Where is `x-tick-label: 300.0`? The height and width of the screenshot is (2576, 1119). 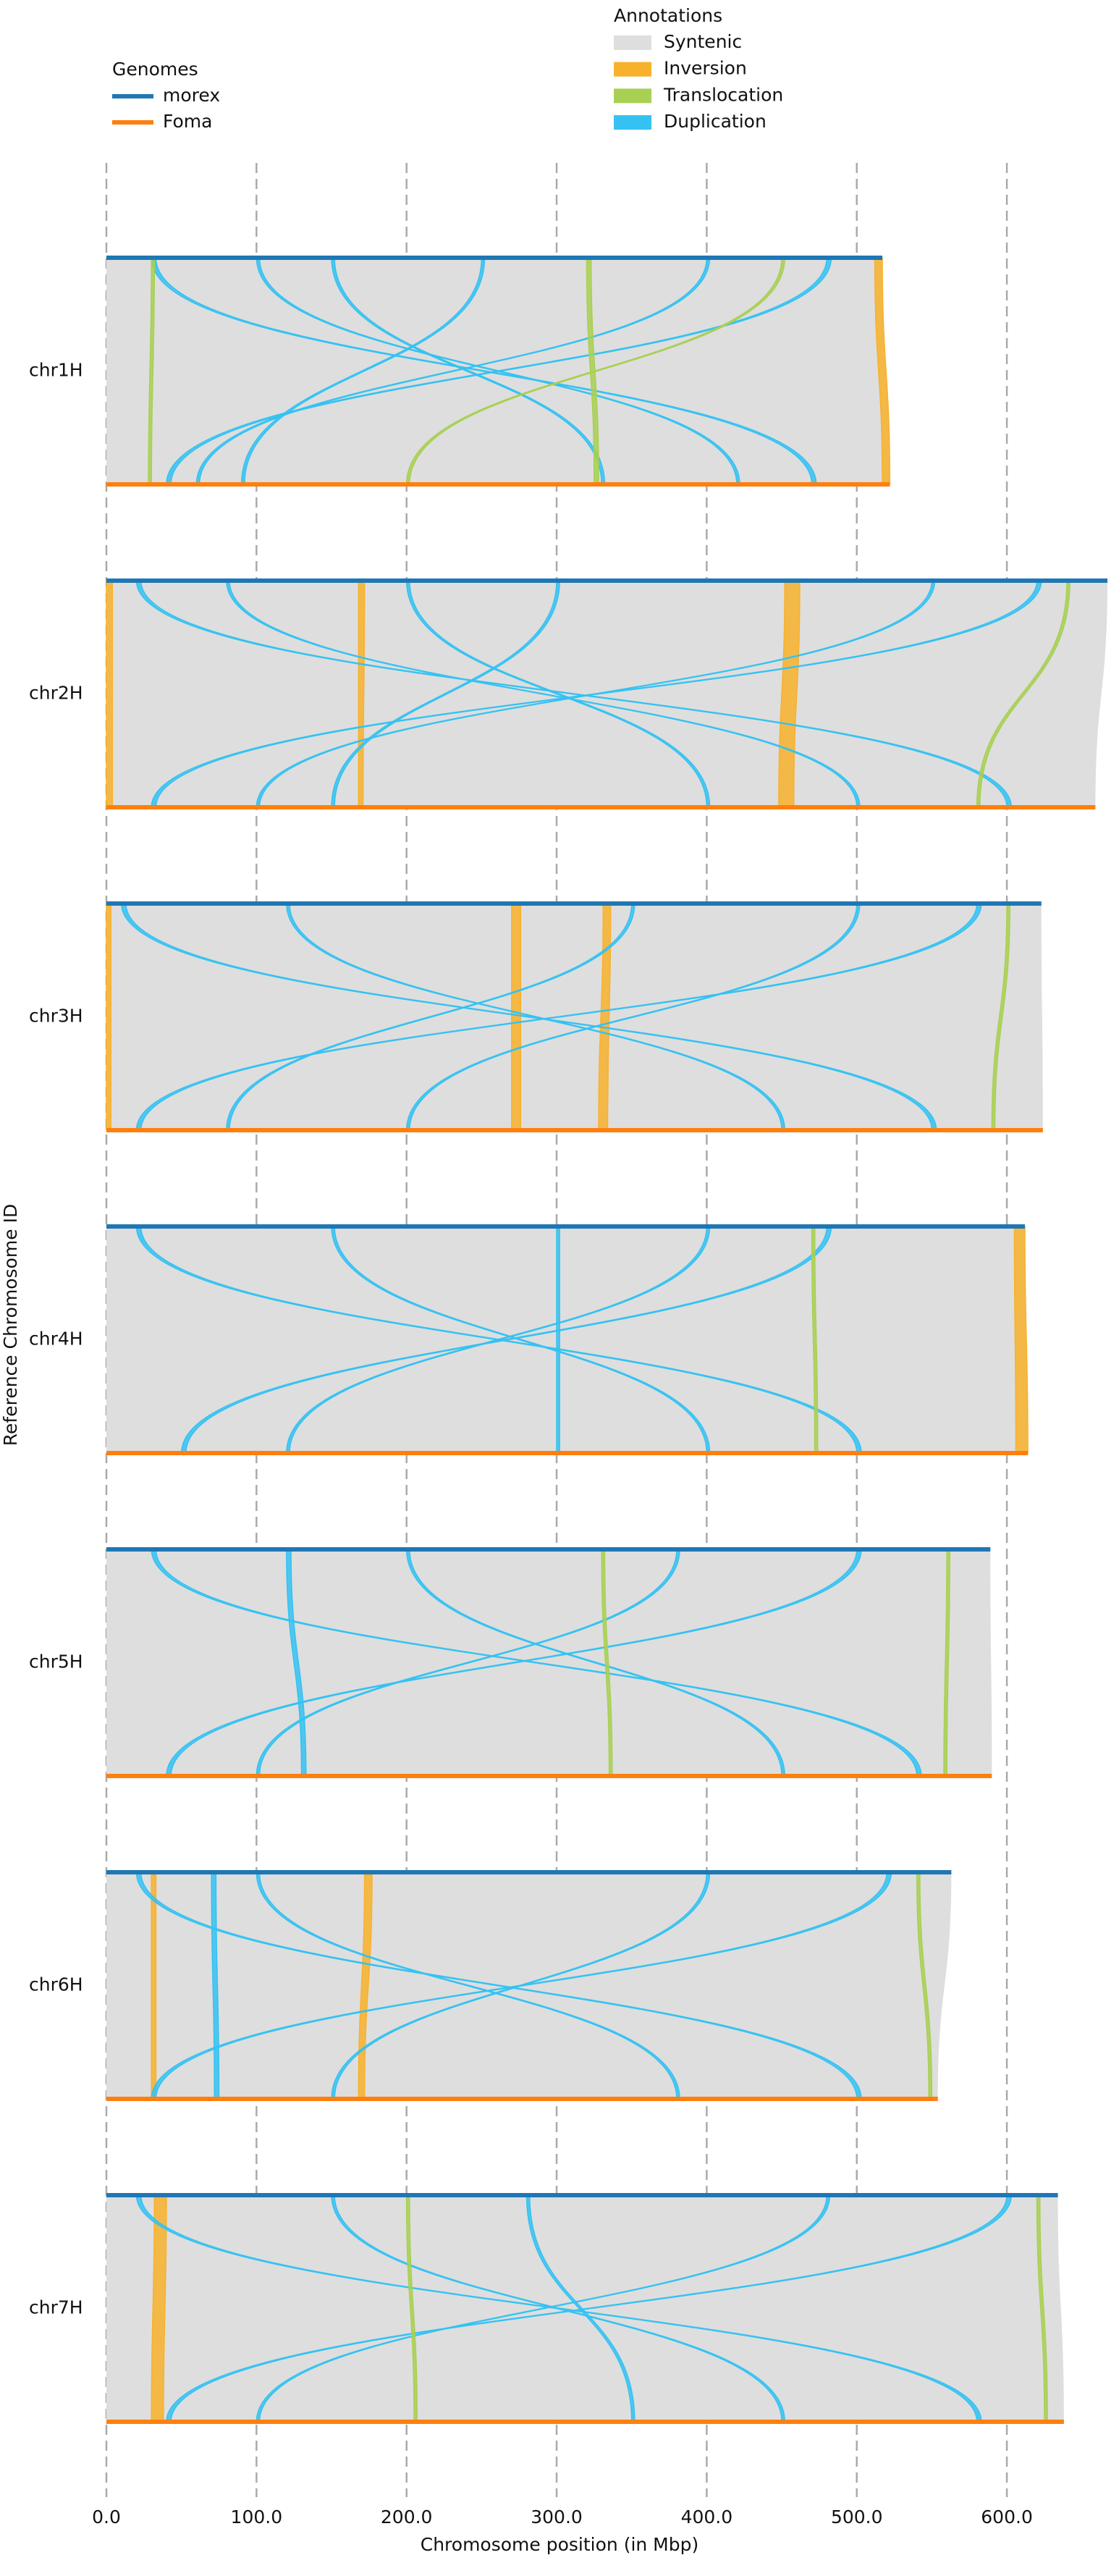
x-tick-label: 300.0 is located at coordinates (557, 2516).